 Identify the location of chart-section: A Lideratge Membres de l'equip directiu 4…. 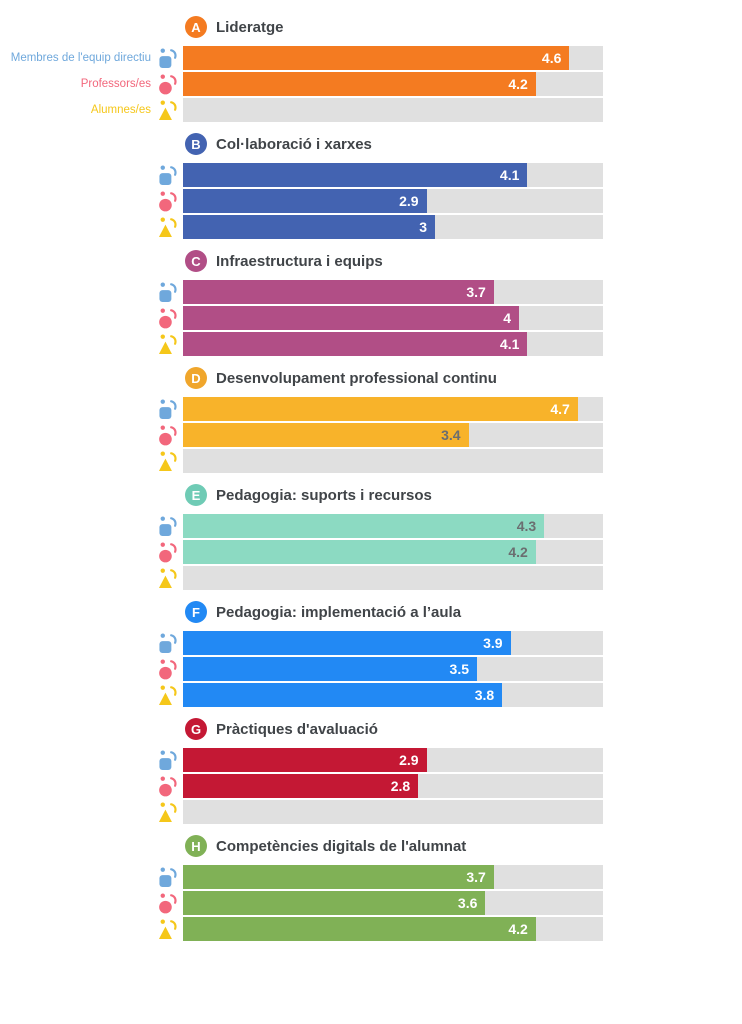
(371, 68).